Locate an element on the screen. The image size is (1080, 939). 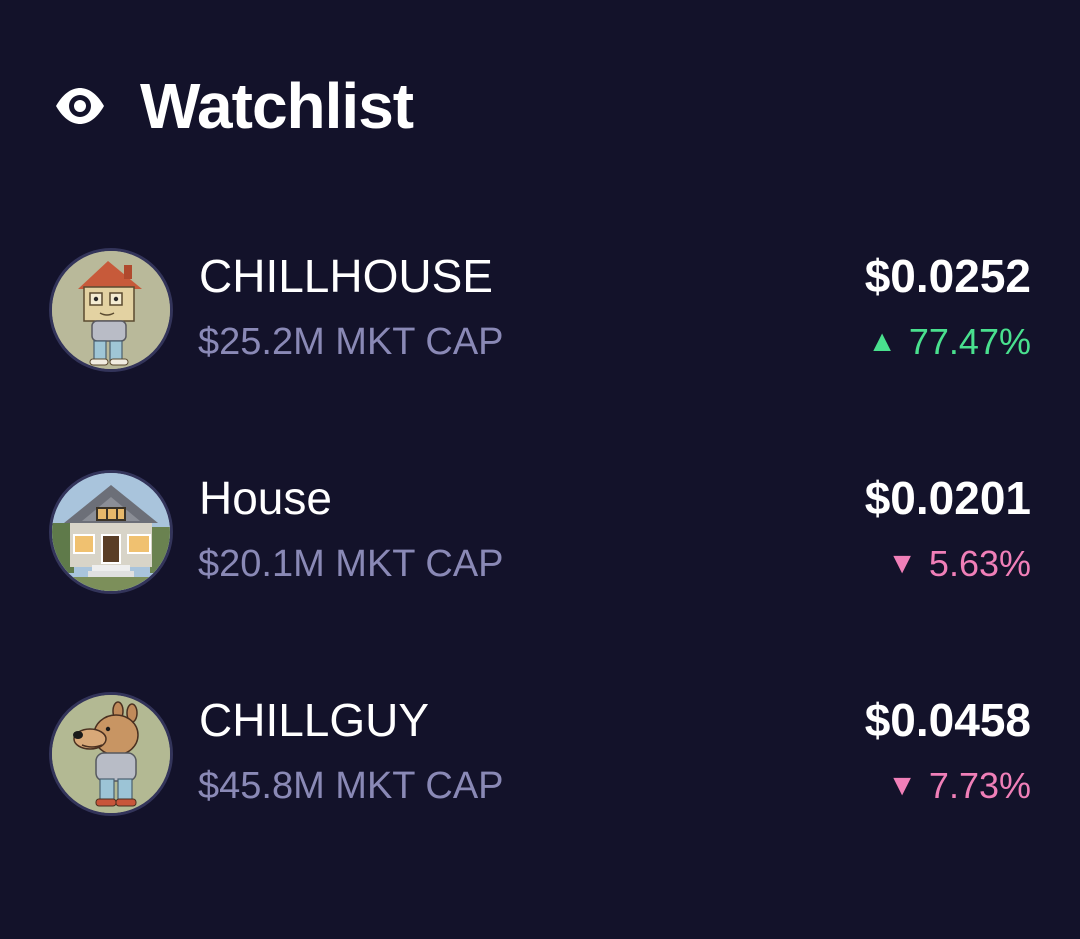
arrow-up-icon: ▲ is located at coordinates (882, 341).